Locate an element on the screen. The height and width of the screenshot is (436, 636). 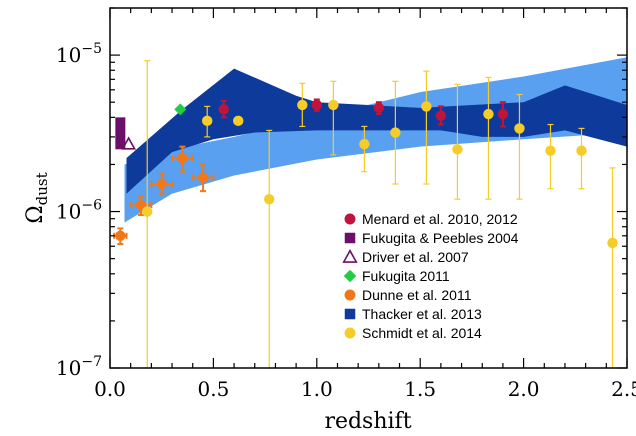
legend-label-2: Driver et al. 2007 is located at coordinates (415, 257).